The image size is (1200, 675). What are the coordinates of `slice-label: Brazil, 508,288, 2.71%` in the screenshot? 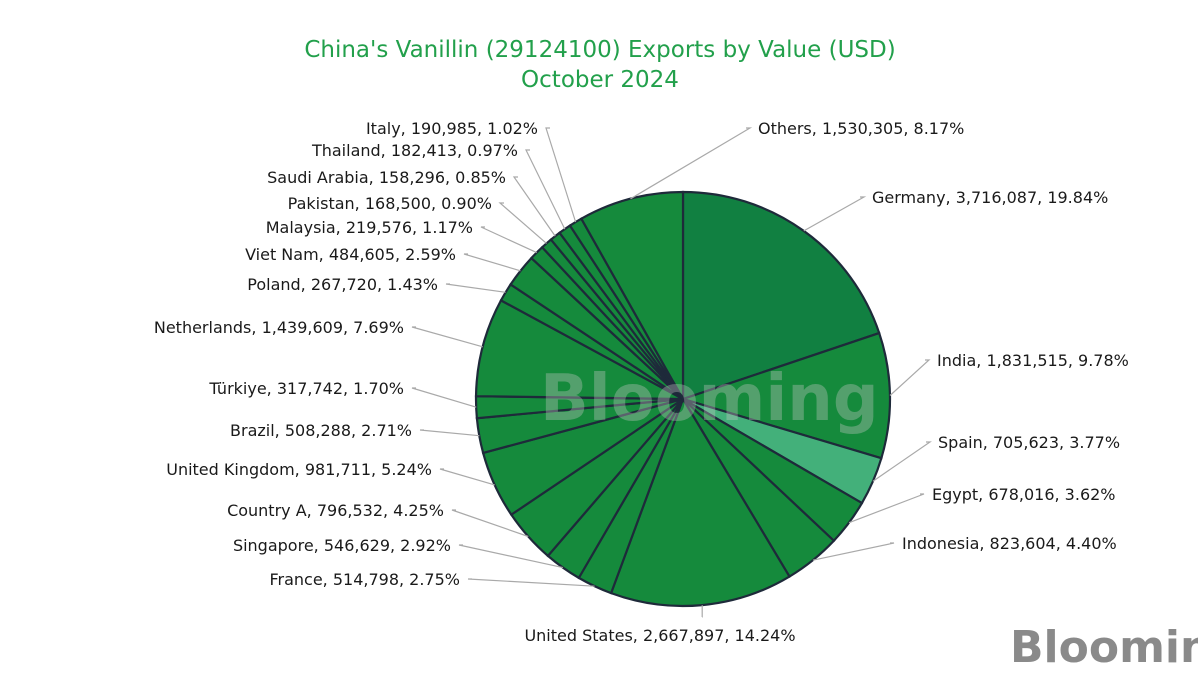 It's located at (321, 430).